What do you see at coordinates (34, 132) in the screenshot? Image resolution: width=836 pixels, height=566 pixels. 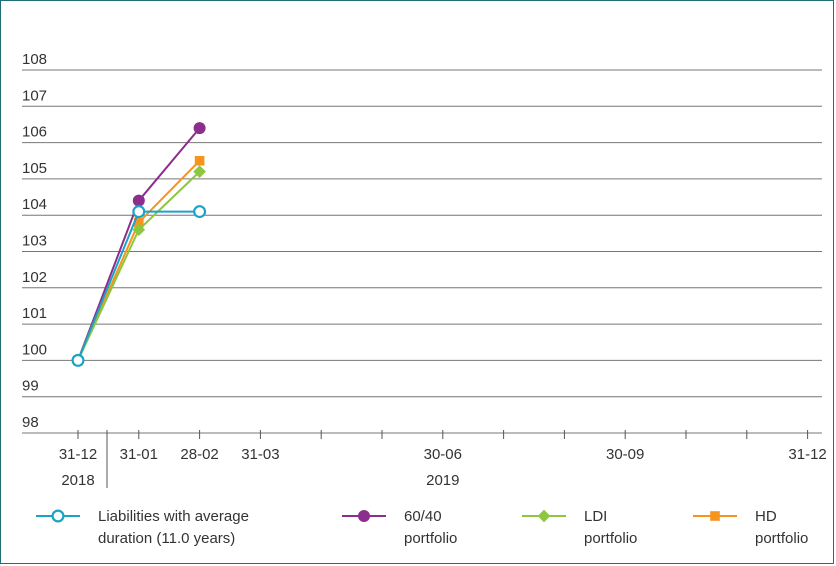 I see `y-tick-label: 106` at bounding box center [34, 132].